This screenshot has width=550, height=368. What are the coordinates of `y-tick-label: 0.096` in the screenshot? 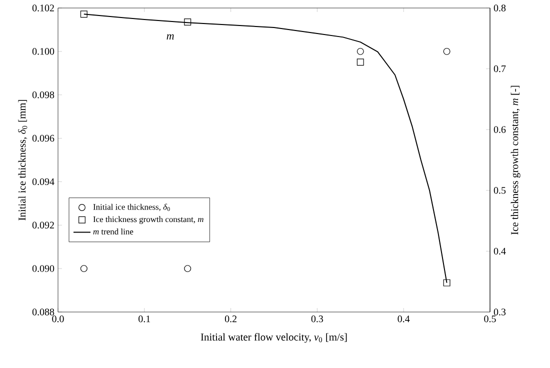 It's located at (43, 138).